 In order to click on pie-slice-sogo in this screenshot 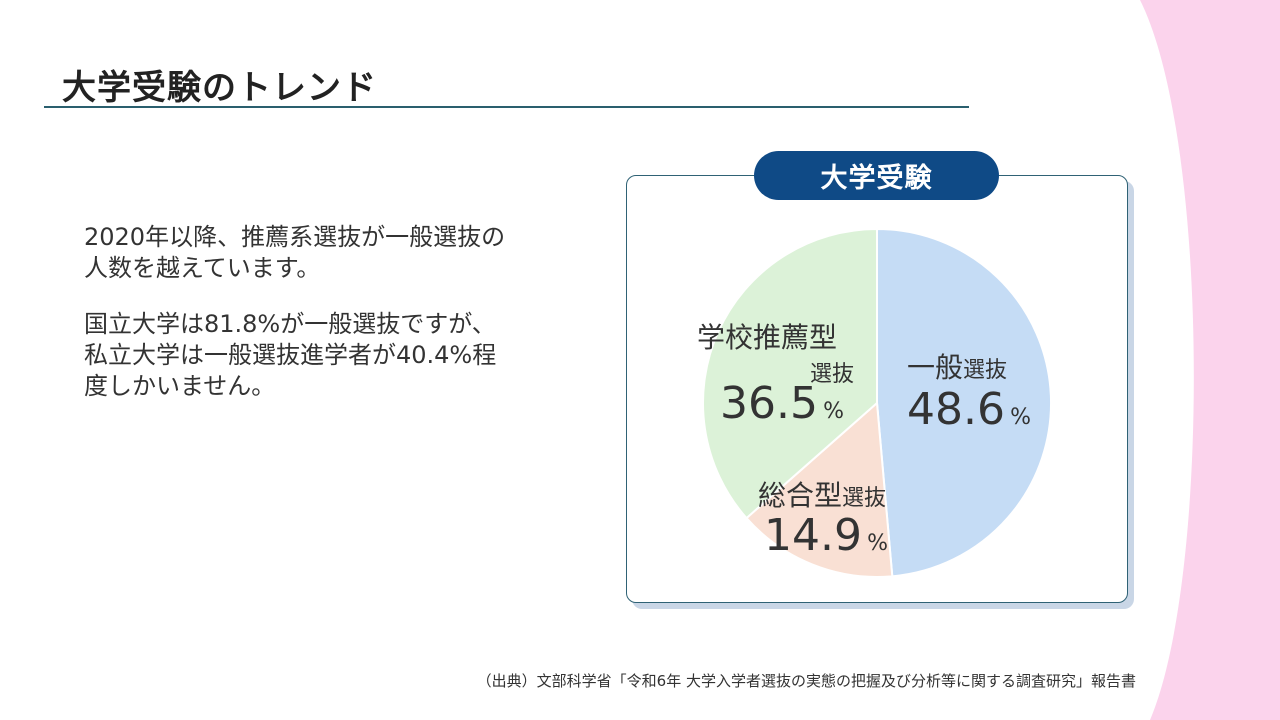, I will do `click(819, 489)`.